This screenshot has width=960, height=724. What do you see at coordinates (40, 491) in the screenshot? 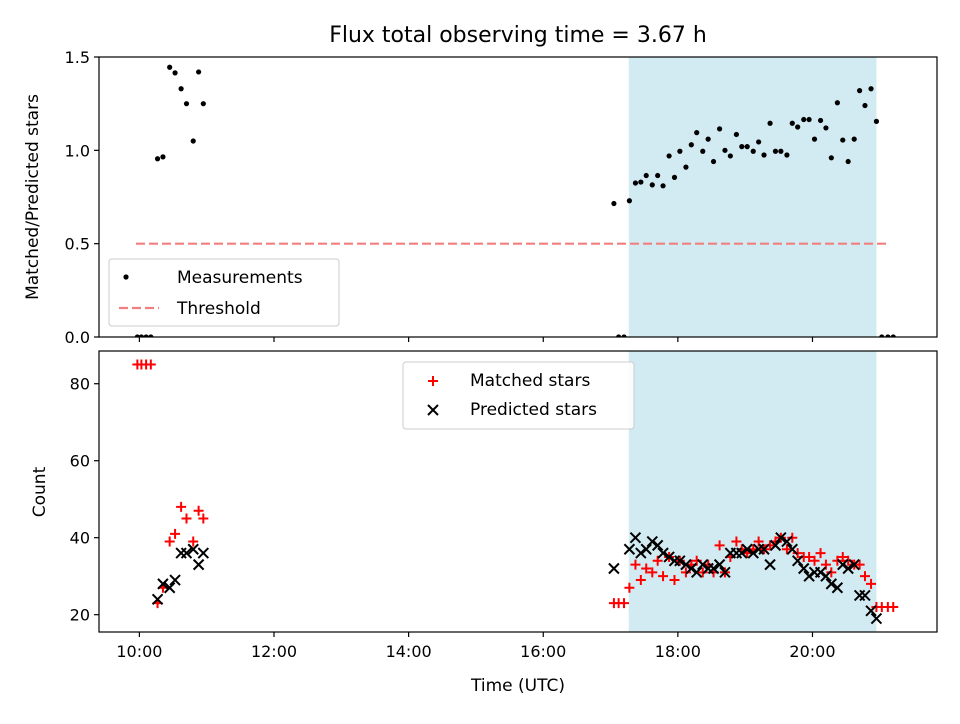
I see `y-axis-label-count: Count` at bounding box center [40, 491].